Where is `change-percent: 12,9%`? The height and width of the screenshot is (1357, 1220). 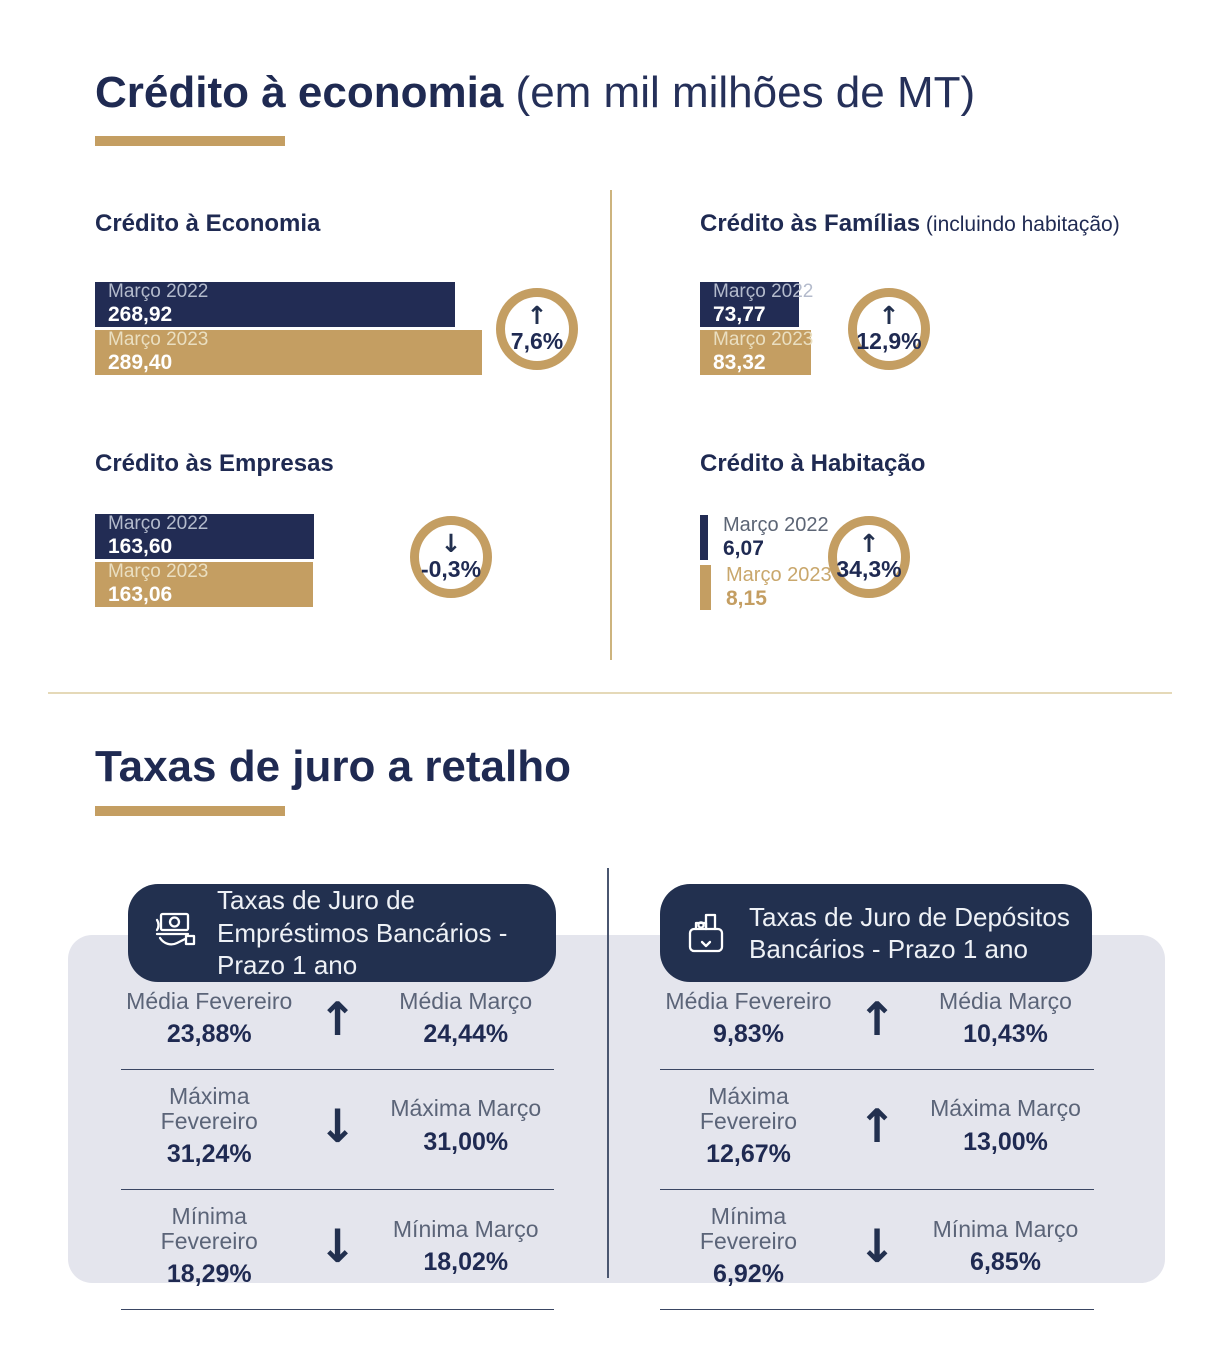
change-percent: 12,9% is located at coordinates (889, 341).